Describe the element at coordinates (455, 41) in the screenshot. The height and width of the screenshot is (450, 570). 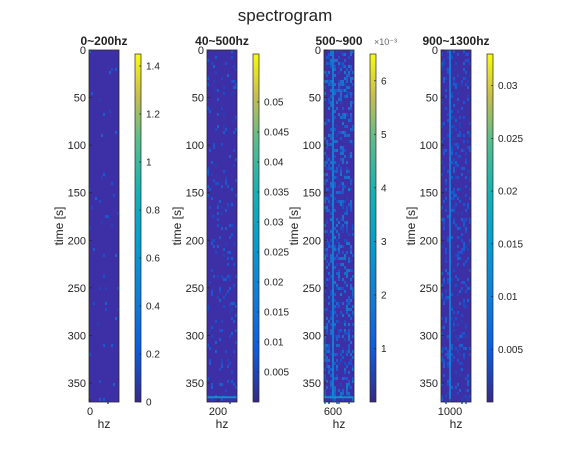
I see `panel-title: 900~1300hz` at that location.